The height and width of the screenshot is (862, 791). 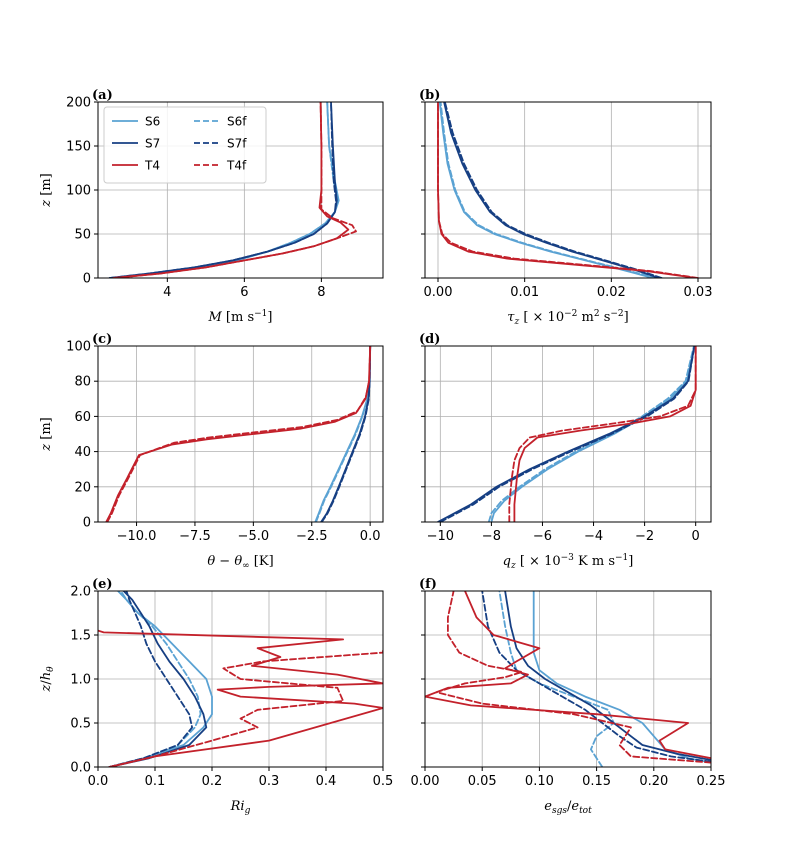 I want to click on panel-label: (b), so click(x=429, y=95).